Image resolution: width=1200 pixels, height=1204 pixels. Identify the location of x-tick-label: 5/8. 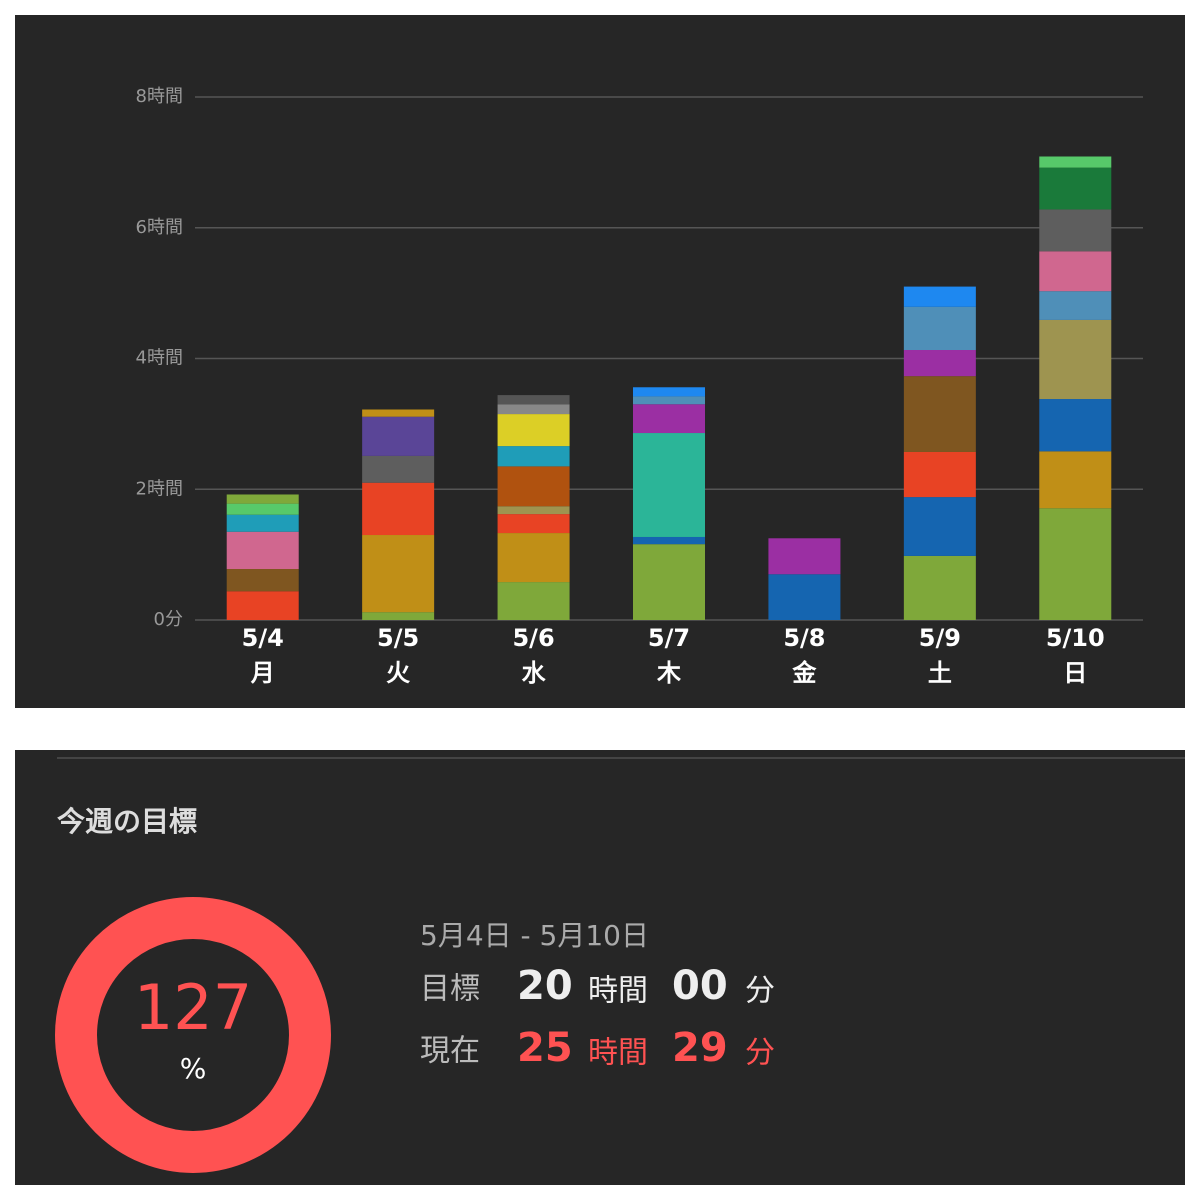
(804, 638).